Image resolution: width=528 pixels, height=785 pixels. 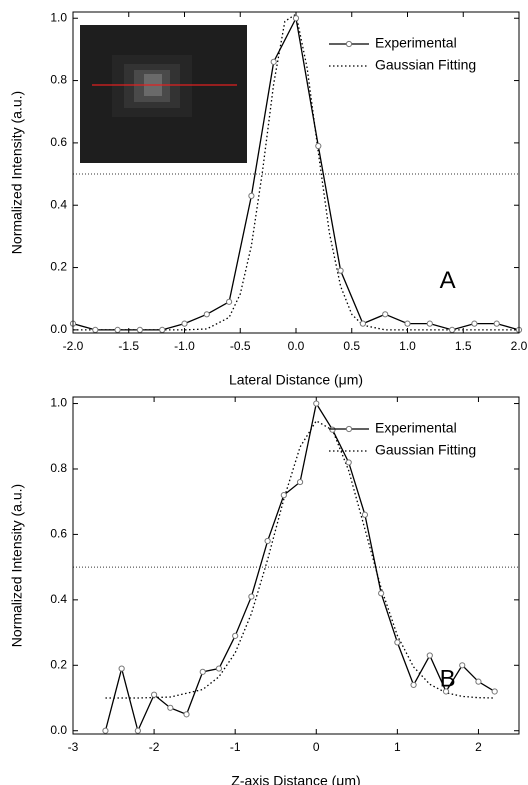 What do you see at coordinates (316, 747) in the screenshot?
I see `x-tick-label: 0` at bounding box center [316, 747].